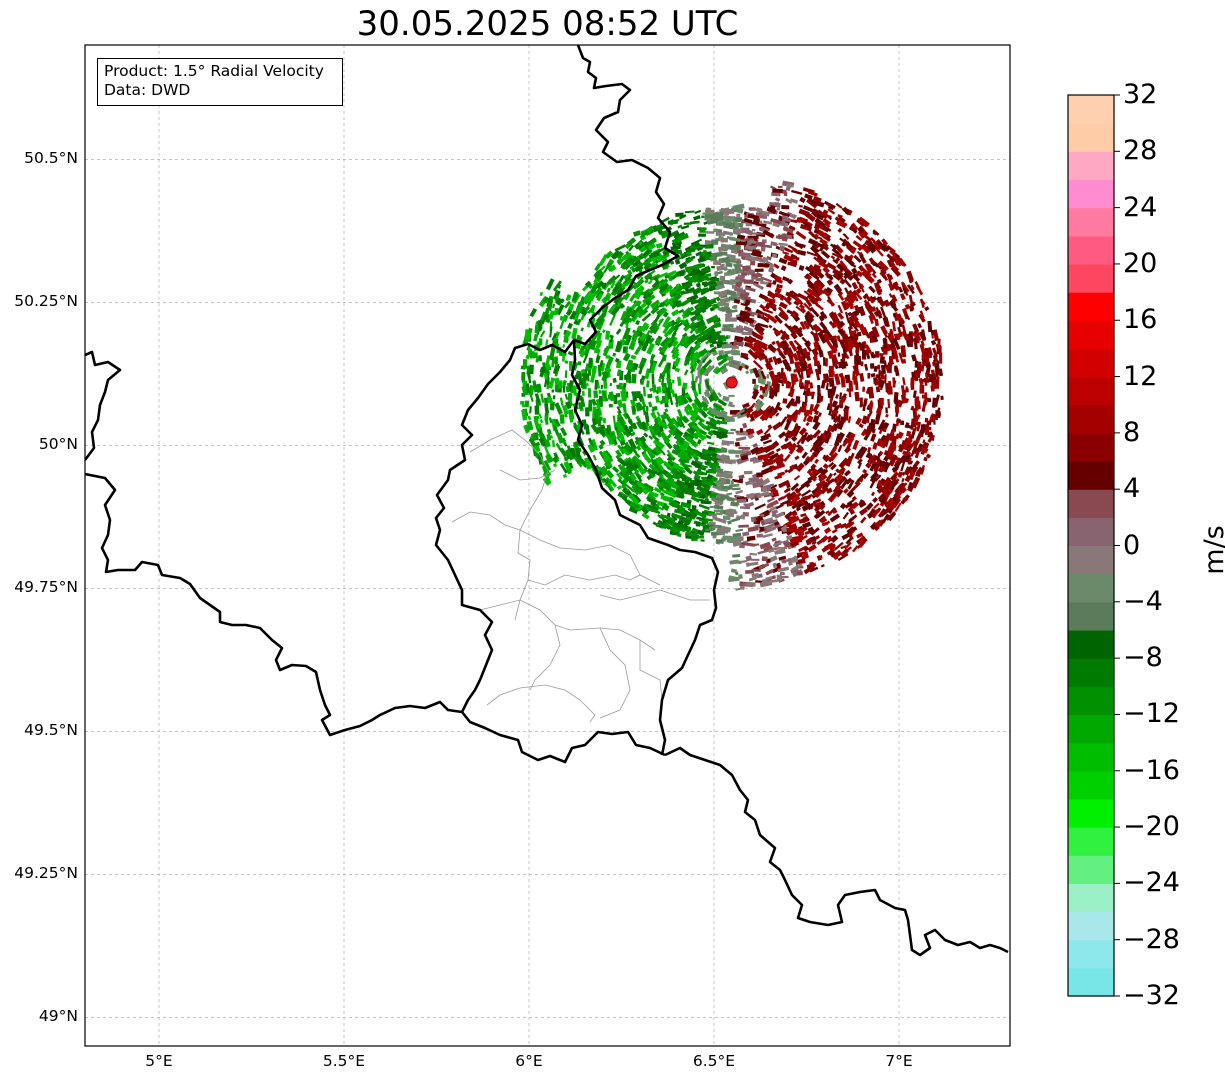  What do you see at coordinates (1091, 335) in the screenshot?
I see `colorbar-segment` at bounding box center [1091, 335].